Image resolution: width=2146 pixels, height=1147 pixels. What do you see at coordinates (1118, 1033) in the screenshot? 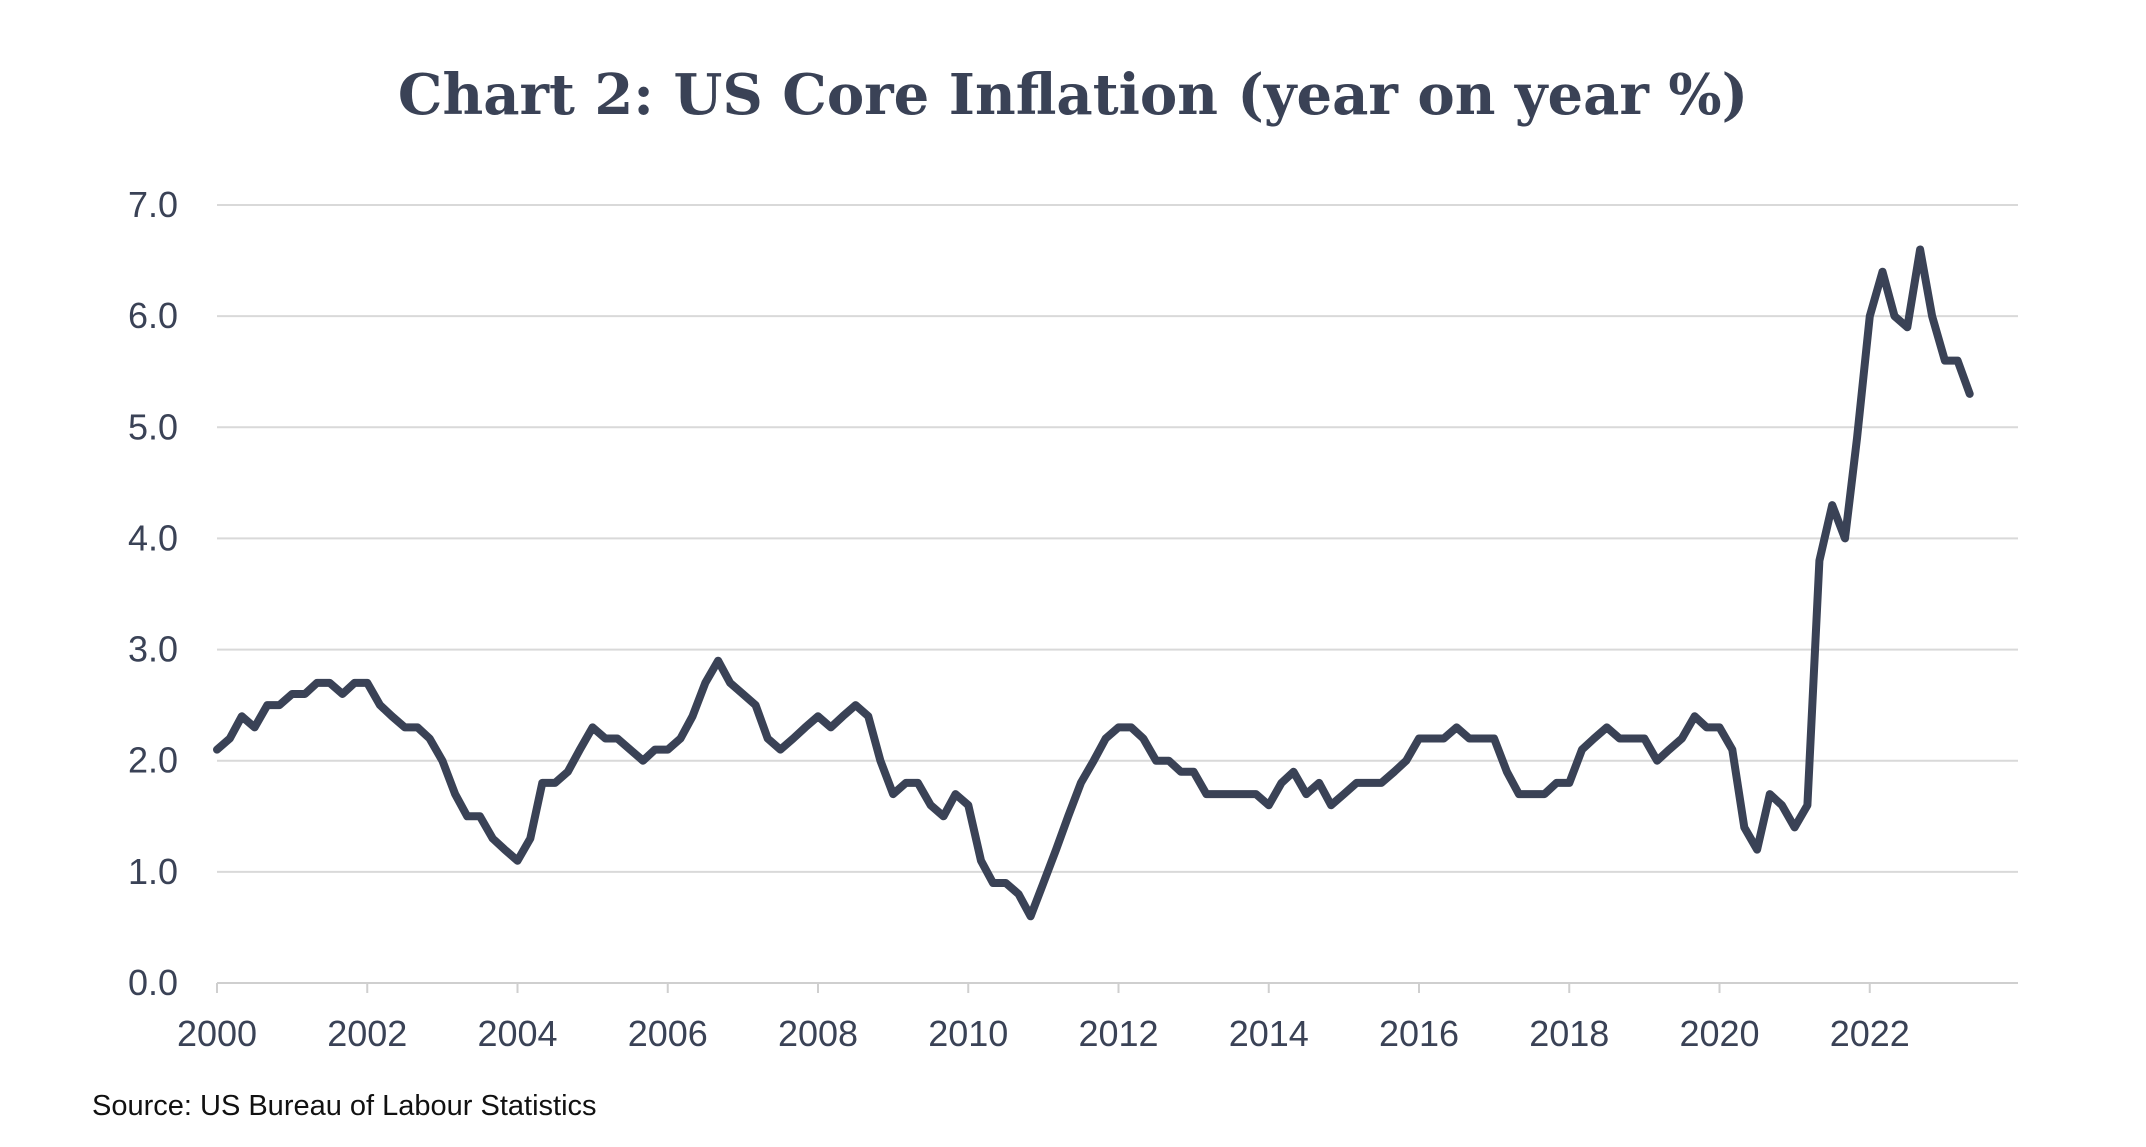
I see `x-tick-label: 2012` at bounding box center [1118, 1033].